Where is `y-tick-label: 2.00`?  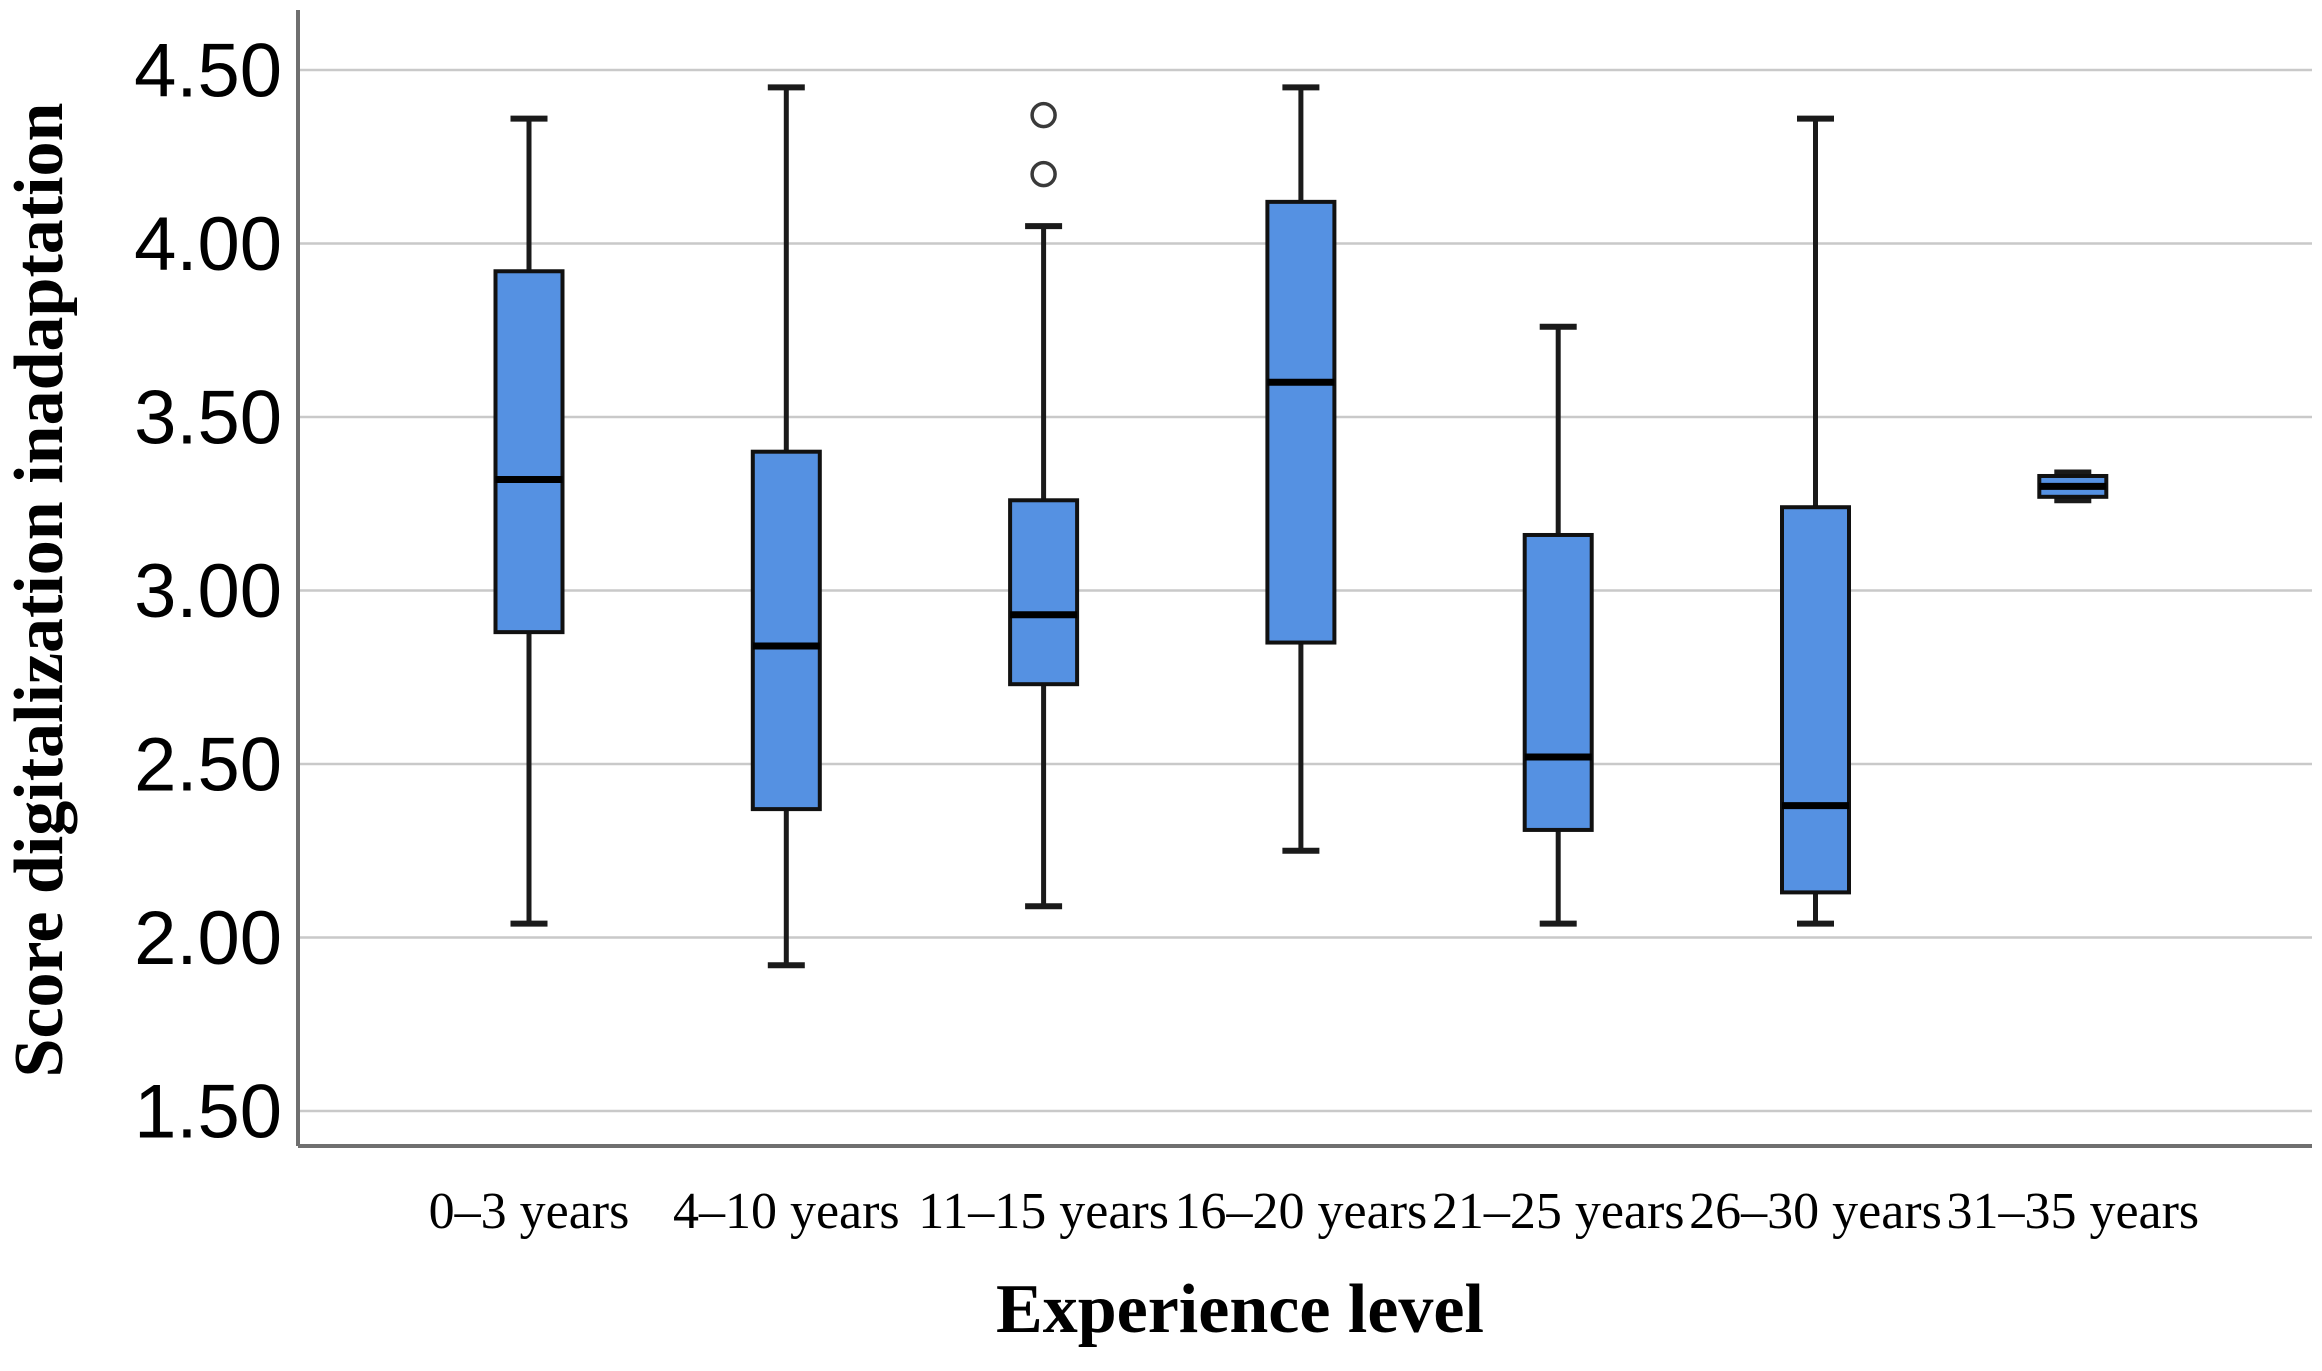
y-tick-label: 2.00 is located at coordinates (208, 938).